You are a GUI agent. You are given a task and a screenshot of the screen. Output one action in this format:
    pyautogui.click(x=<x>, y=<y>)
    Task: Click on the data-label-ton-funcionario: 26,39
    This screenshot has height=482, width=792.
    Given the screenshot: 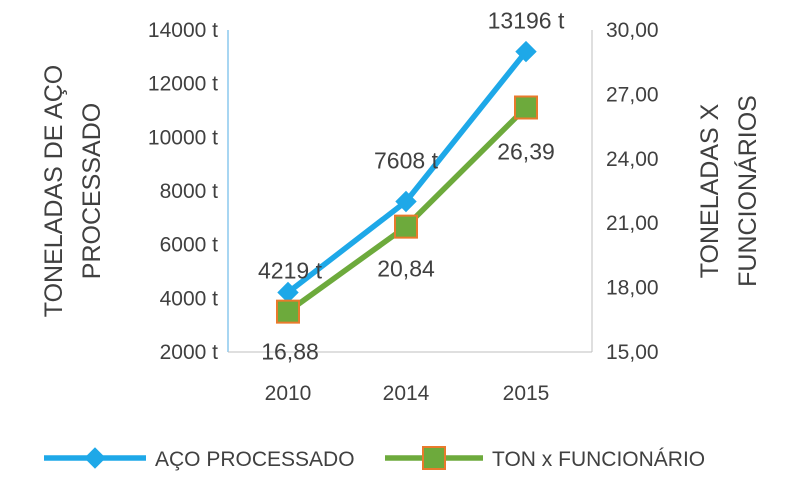 What is the action you would take?
    pyautogui.click(x=526, y=151)
    